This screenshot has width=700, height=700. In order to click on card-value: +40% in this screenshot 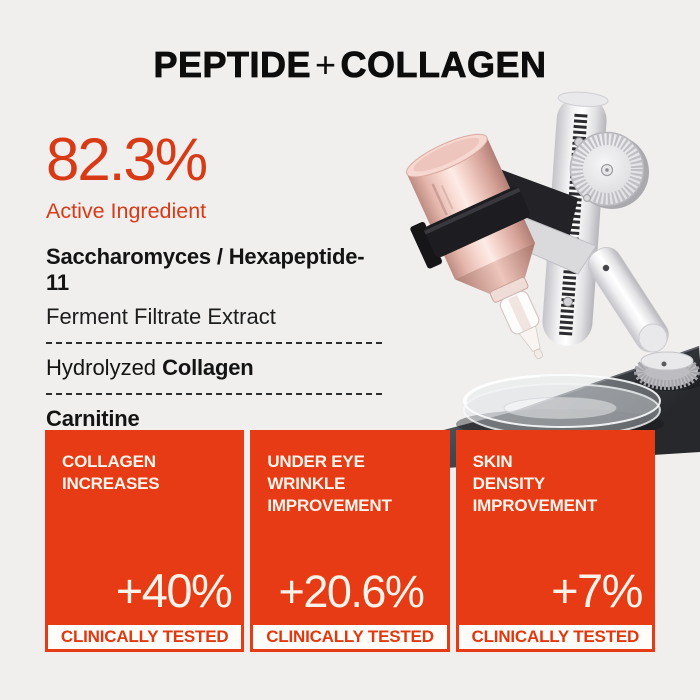, I will do `click(174, 590)`.